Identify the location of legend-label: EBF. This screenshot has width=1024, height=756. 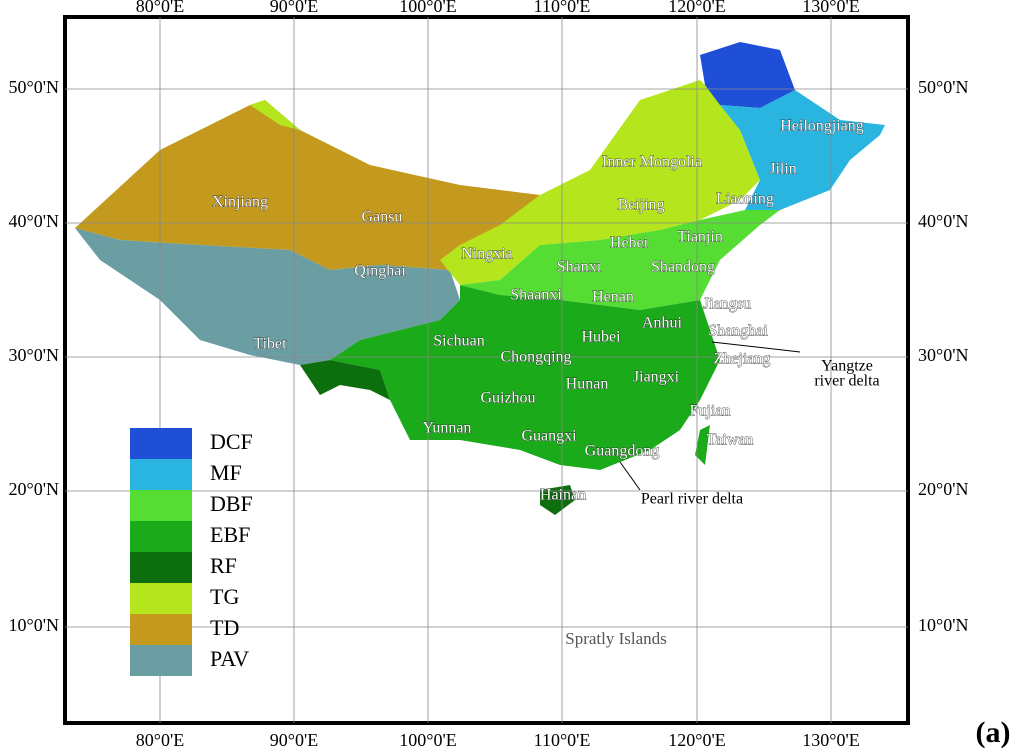
(230, 534).